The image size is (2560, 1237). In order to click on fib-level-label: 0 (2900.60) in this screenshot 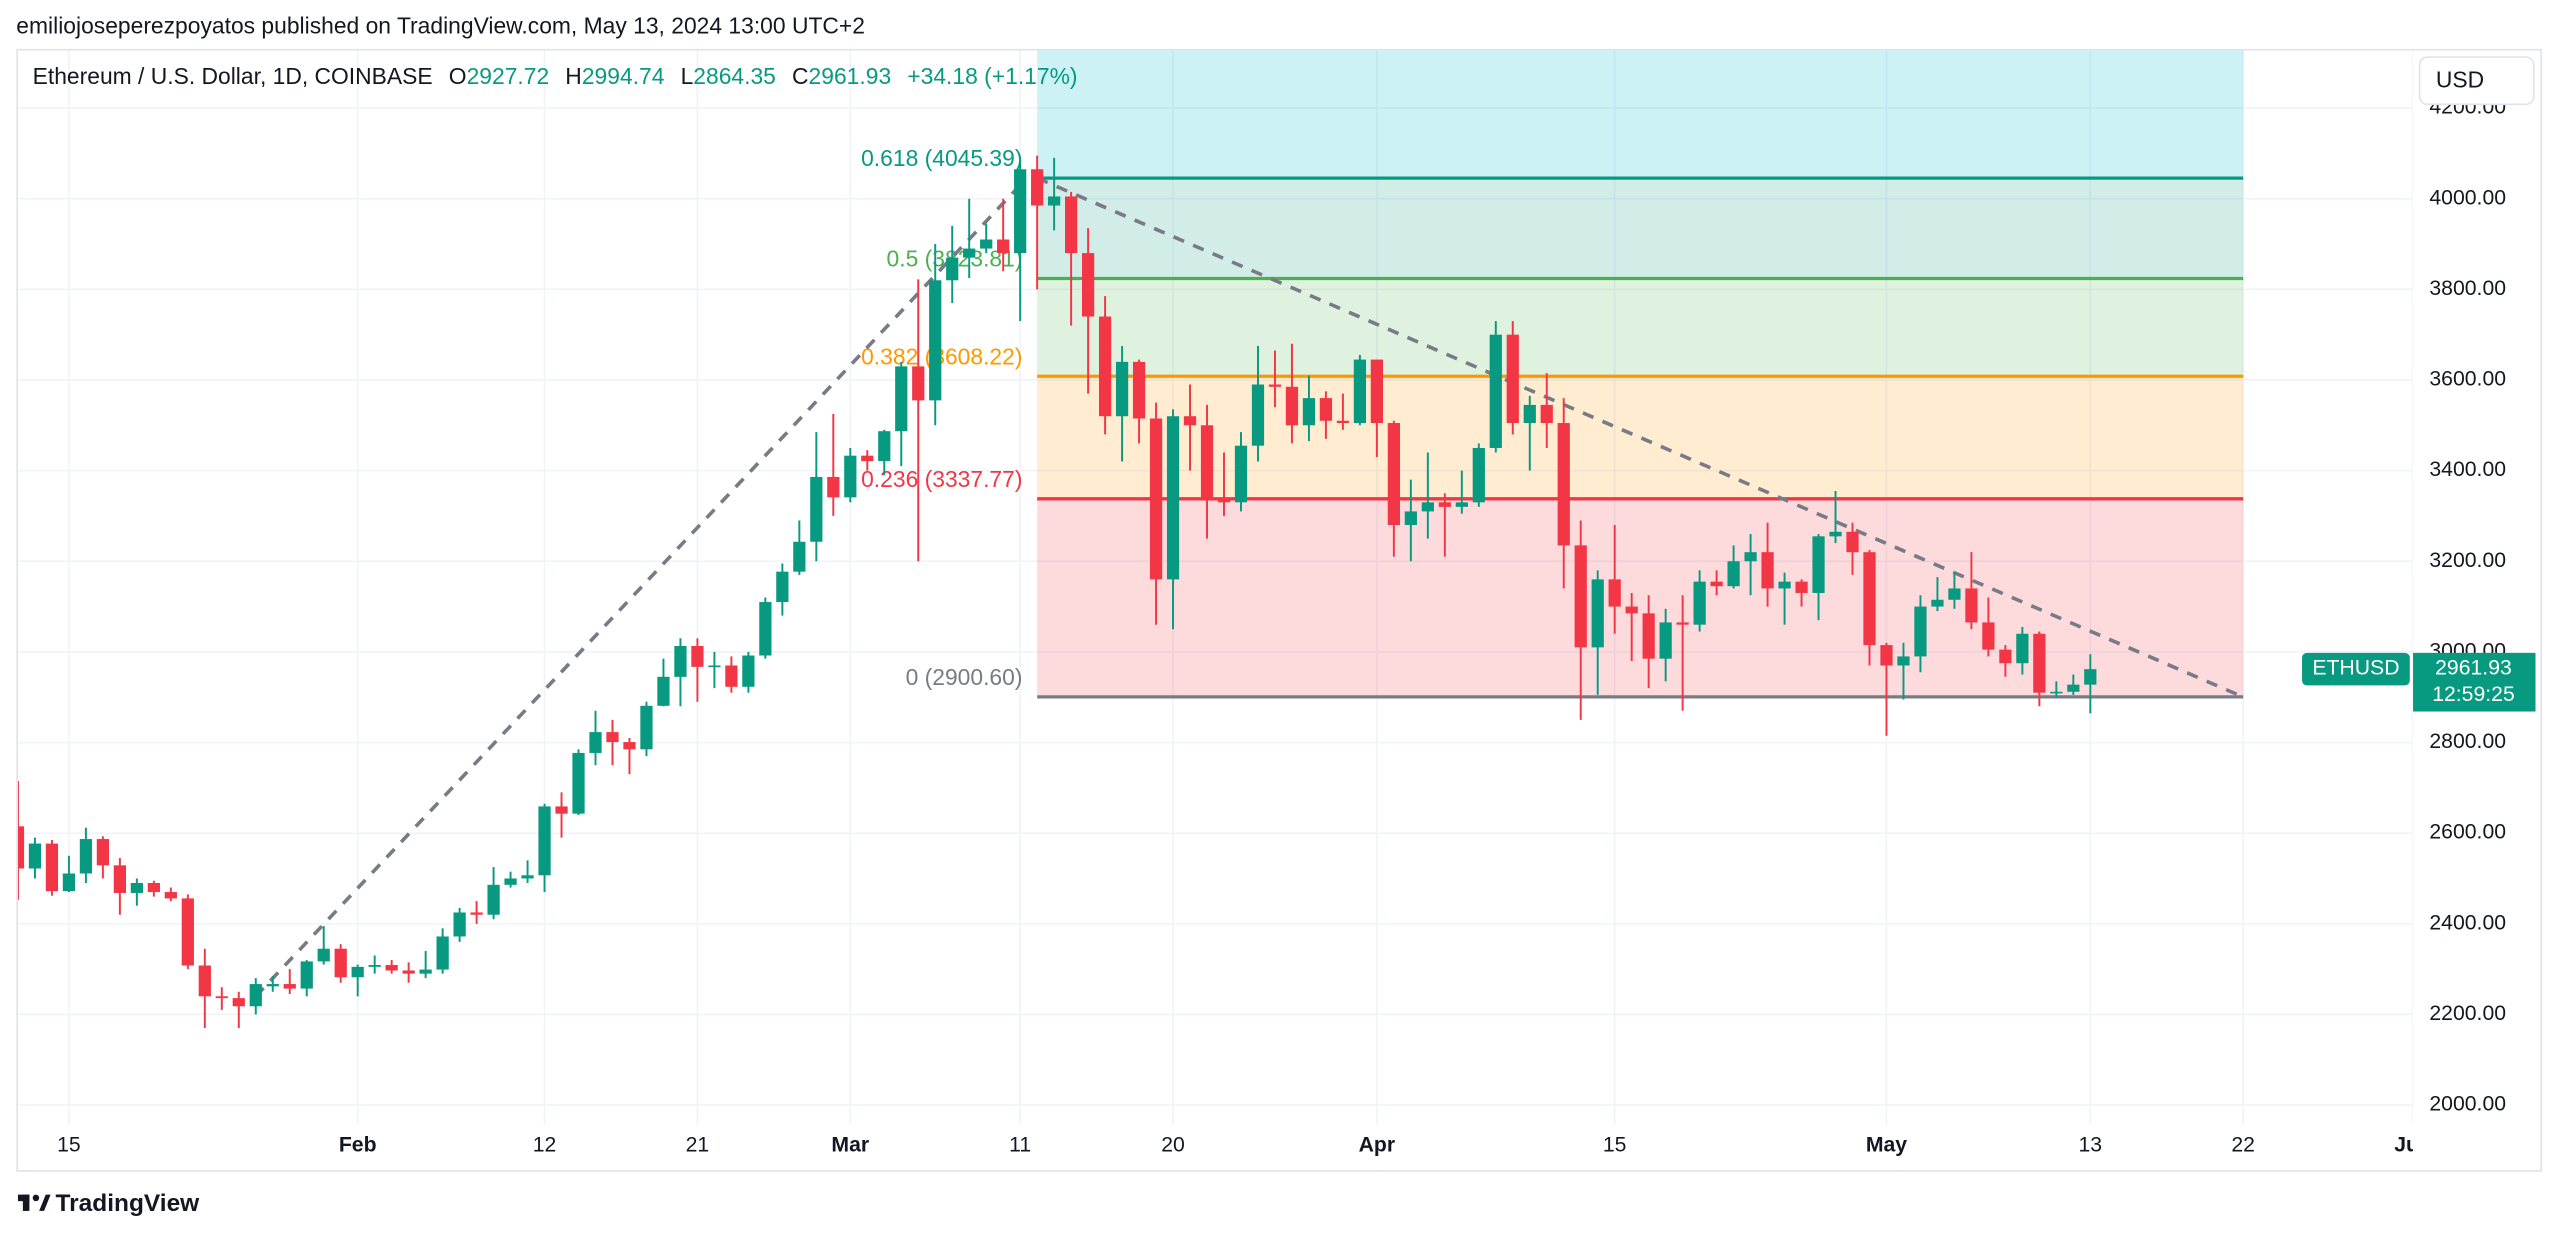, I will do `click(964, 677)`.